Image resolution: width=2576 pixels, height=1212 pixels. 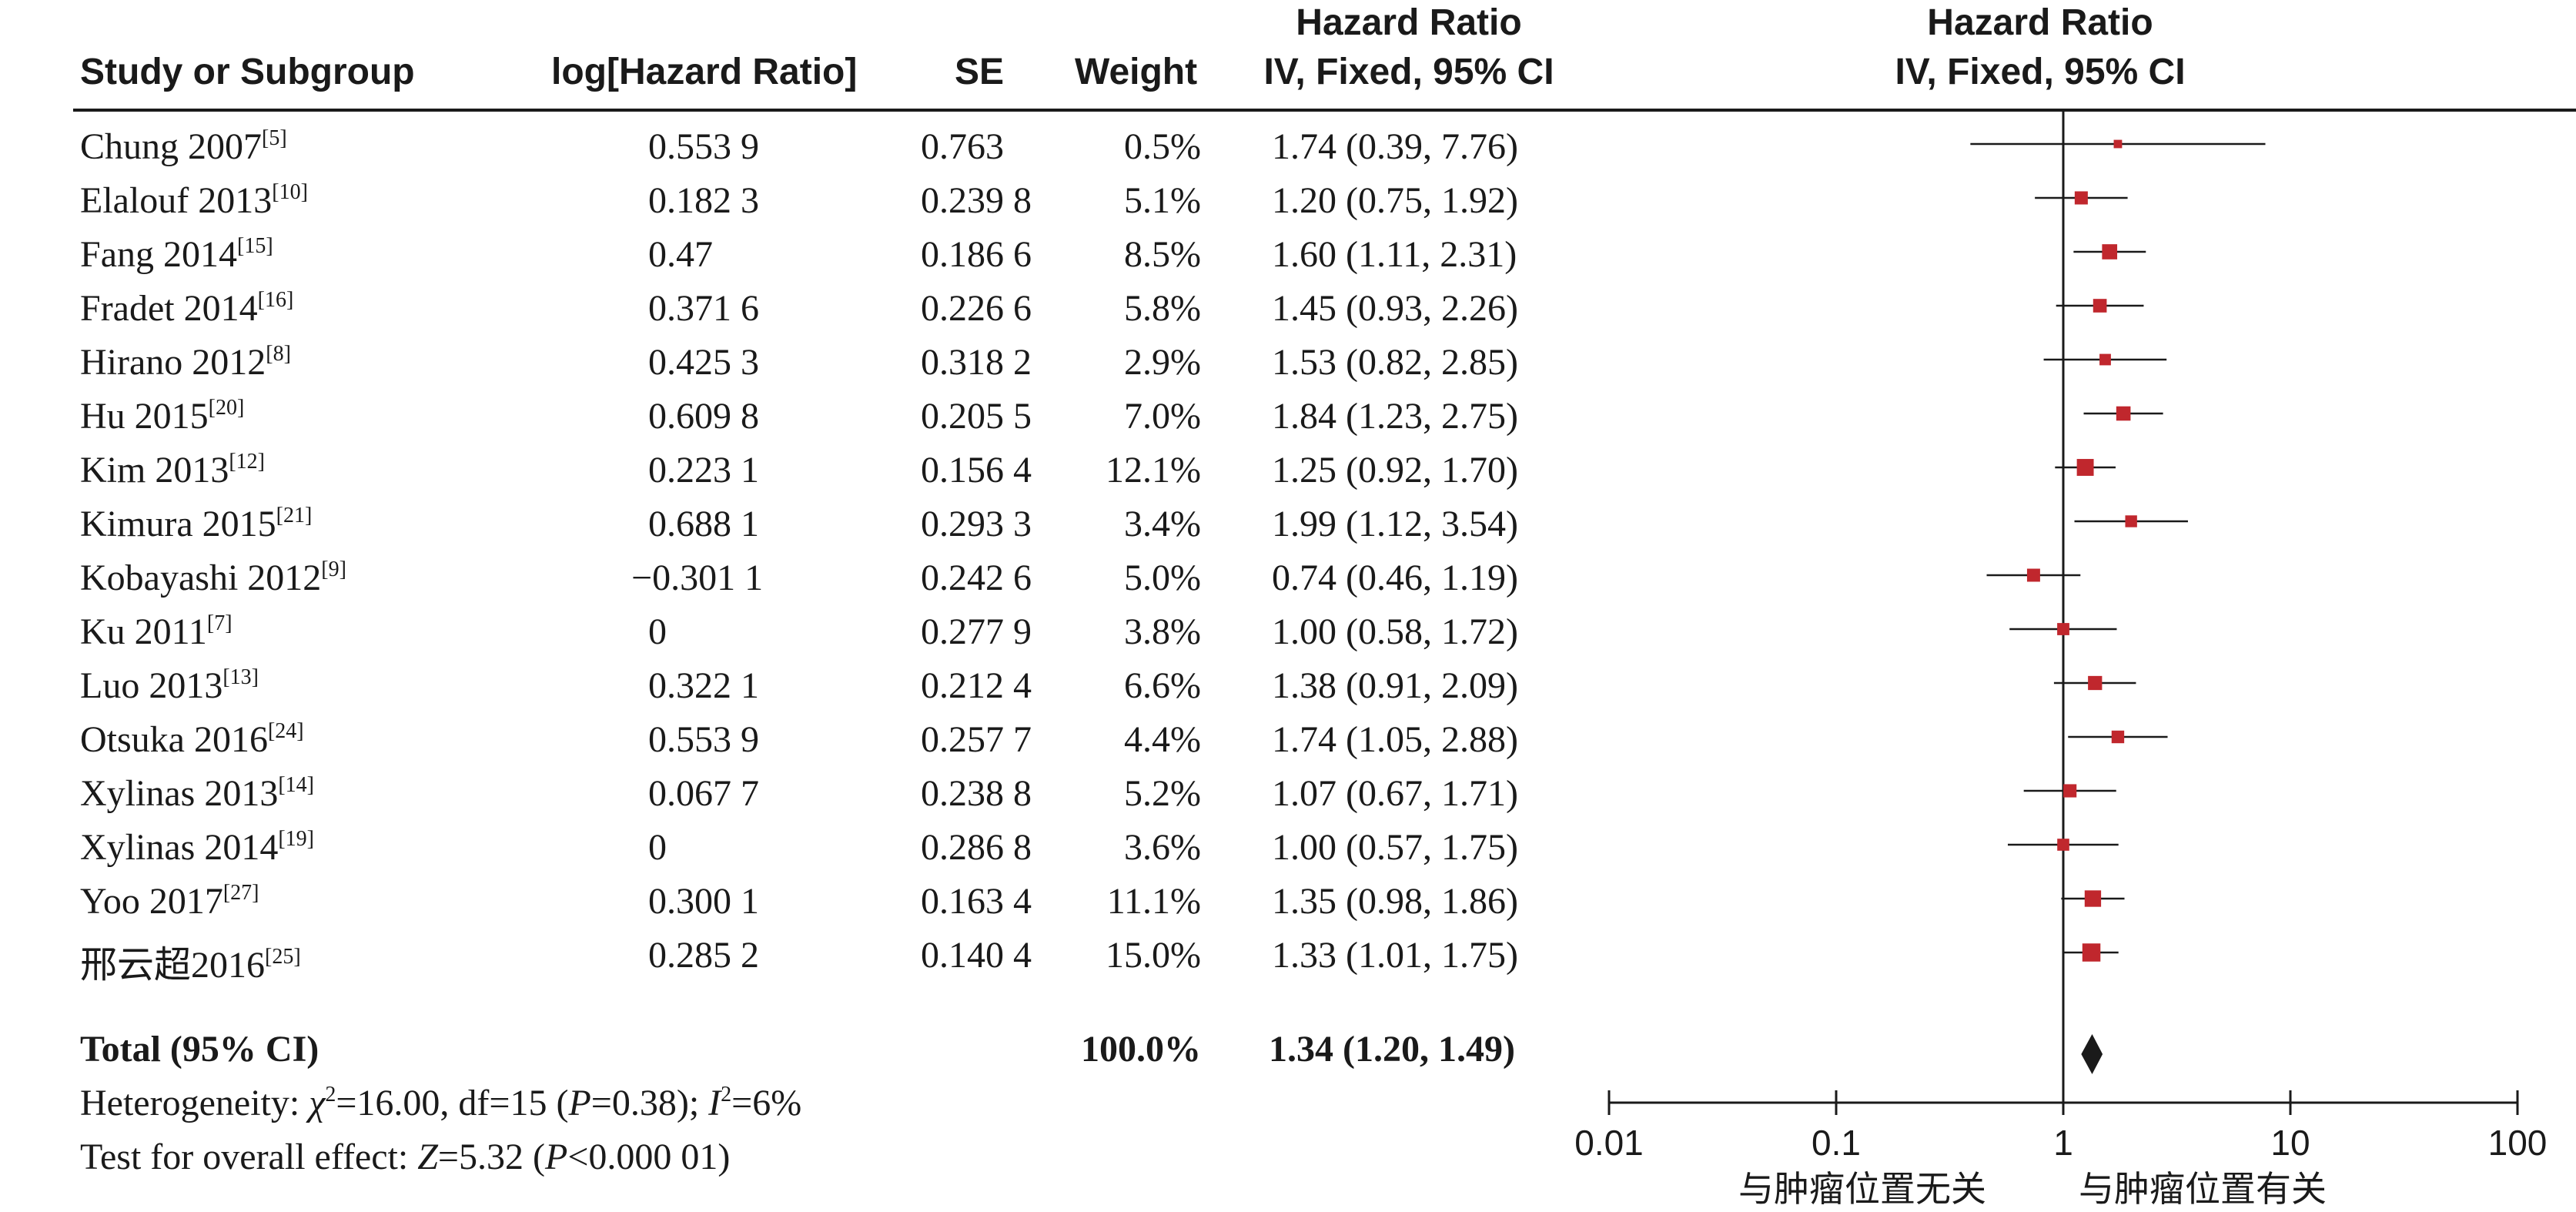 I want to click on x-tick-label: 1, so click(x=2063, y=1143).